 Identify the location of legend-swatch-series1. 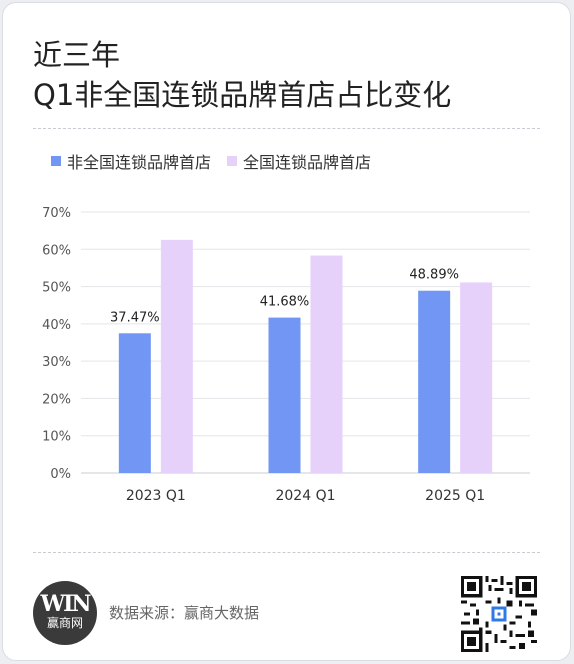
(56, 161).